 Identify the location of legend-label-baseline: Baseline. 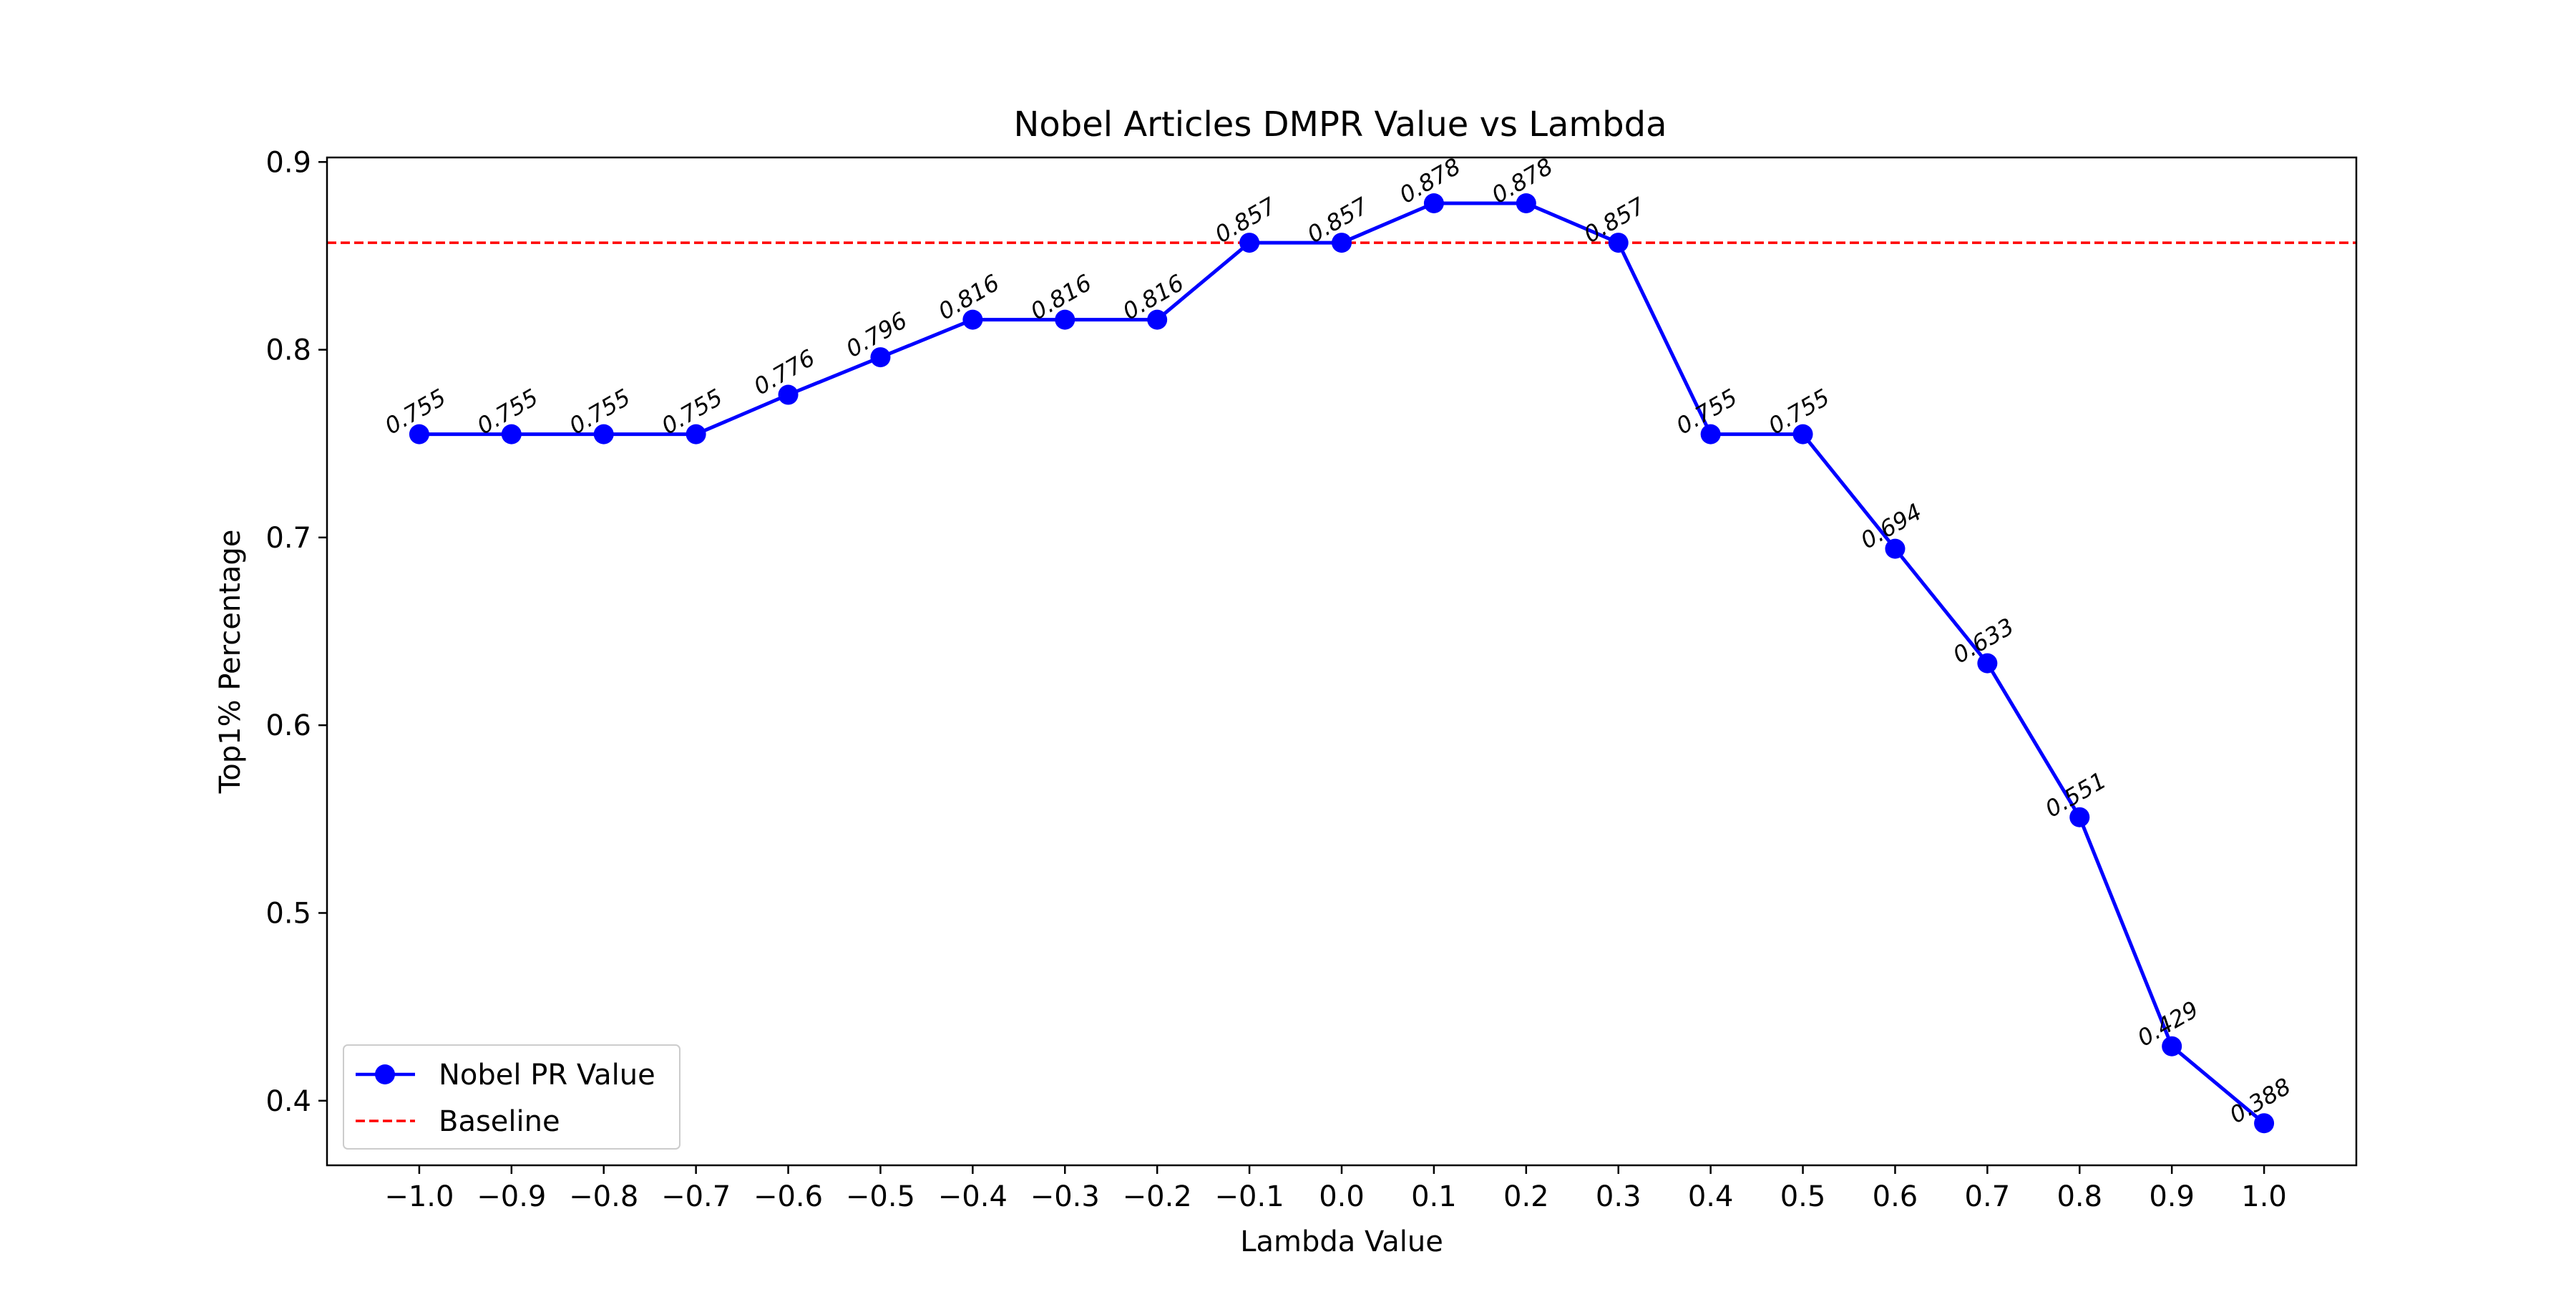
(499, 1121).